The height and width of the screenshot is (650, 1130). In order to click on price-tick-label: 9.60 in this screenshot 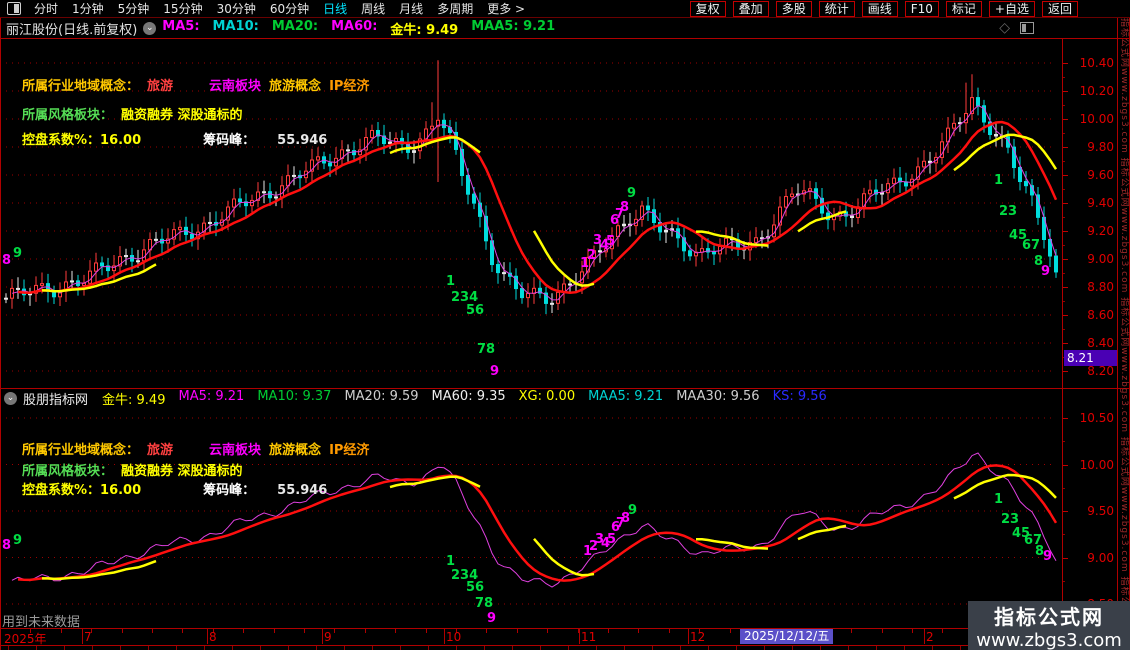, I will do `click(1100, 175)`.